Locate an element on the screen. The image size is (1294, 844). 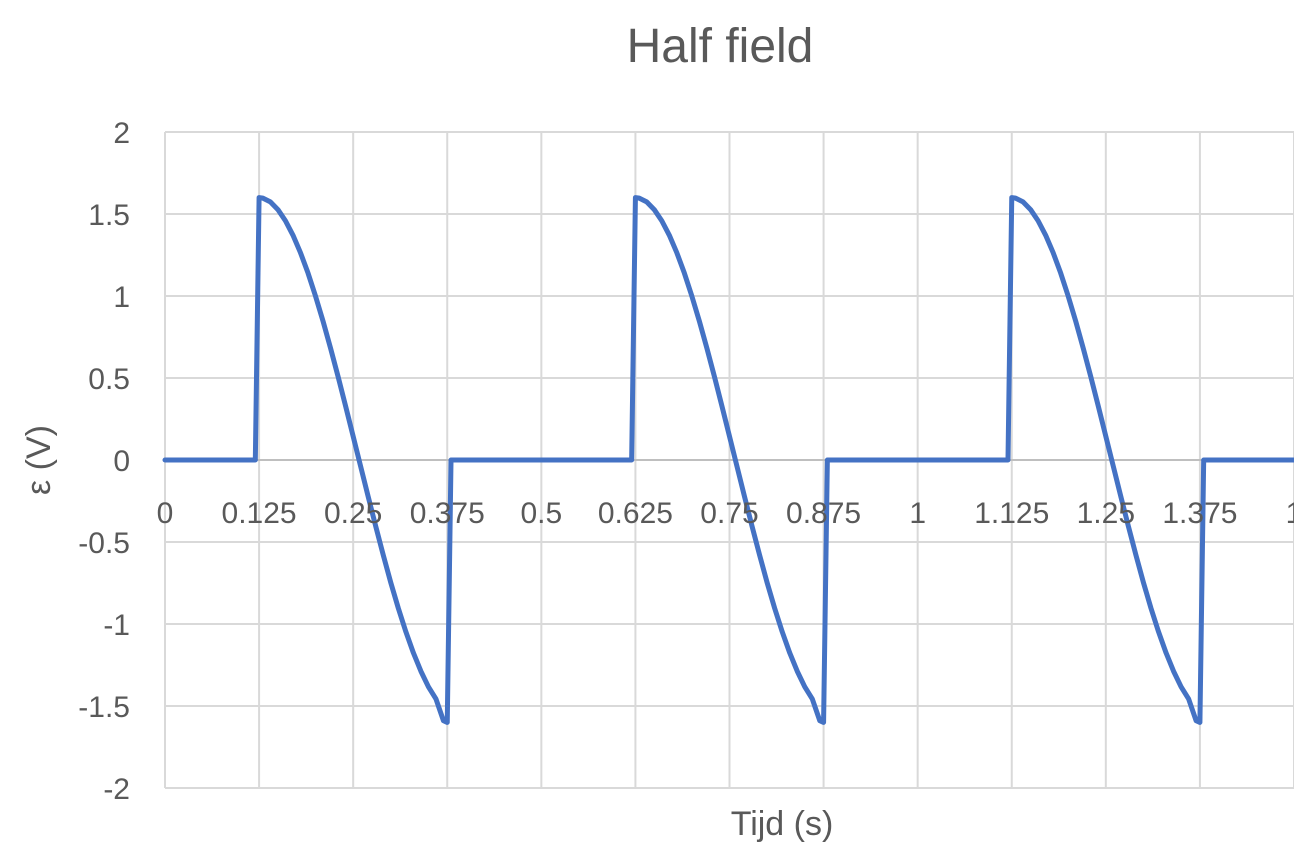
y-tick-label: -0.5 is located at coordinates (104, 543).